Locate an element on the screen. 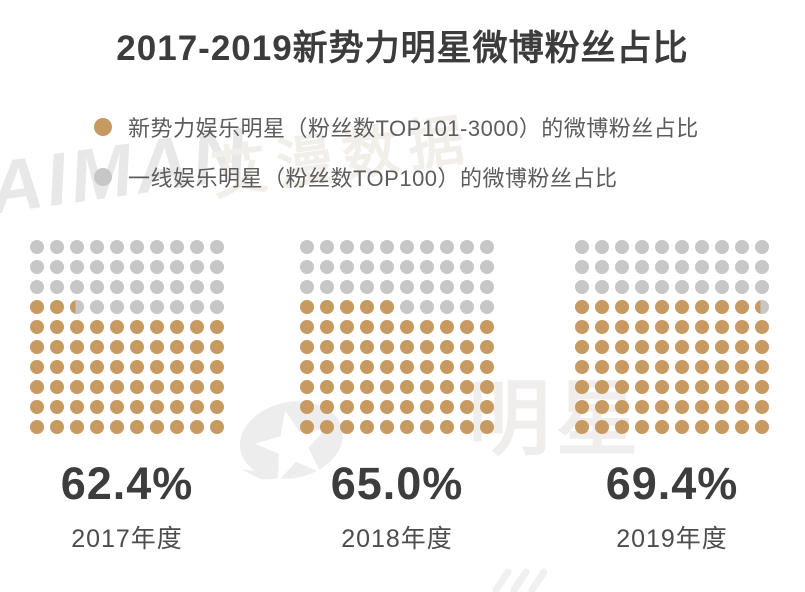 Image resolution: width=805 pixels, height=592 pixels. percent-value-2017: 62.4% is located at coordinates (127, 483).